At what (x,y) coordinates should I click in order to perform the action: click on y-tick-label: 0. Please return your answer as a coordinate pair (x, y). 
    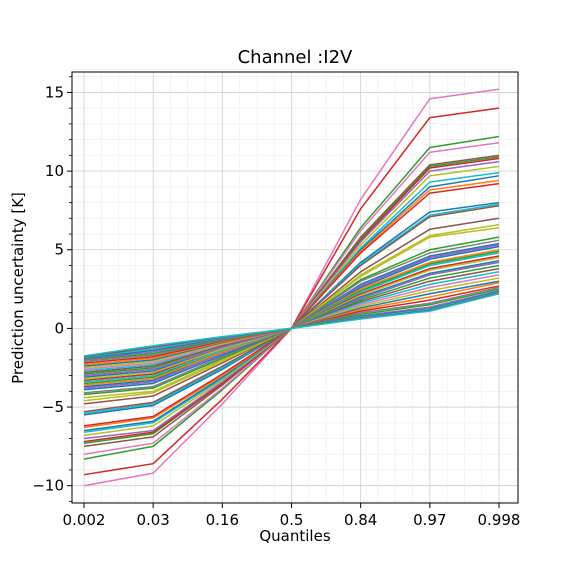
    Looking at the image, I should click on (59, 328).